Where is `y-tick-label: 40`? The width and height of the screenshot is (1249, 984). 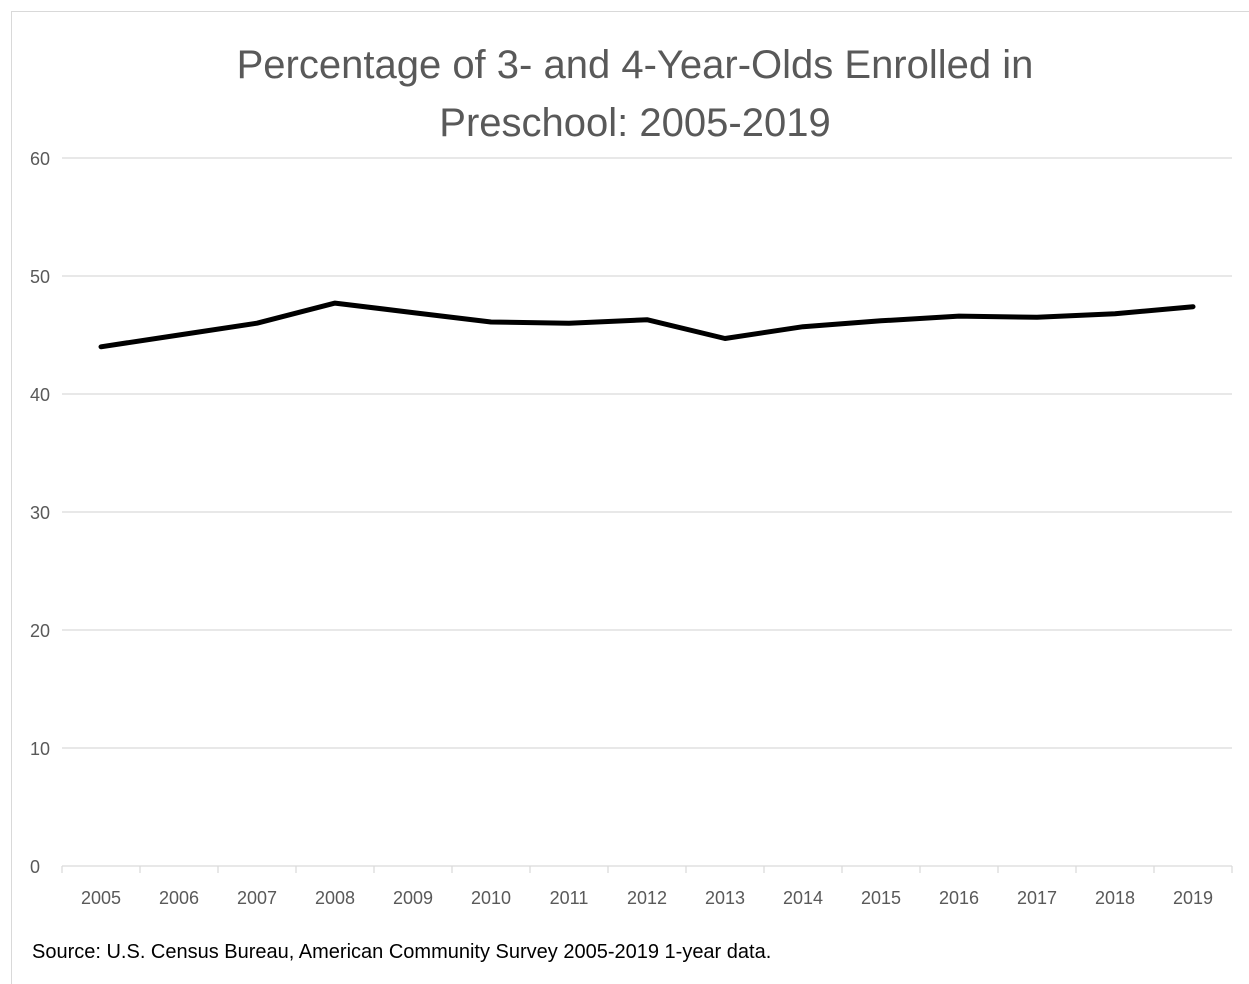 y-tick-label: 40 is located at coordinates (40, 395).